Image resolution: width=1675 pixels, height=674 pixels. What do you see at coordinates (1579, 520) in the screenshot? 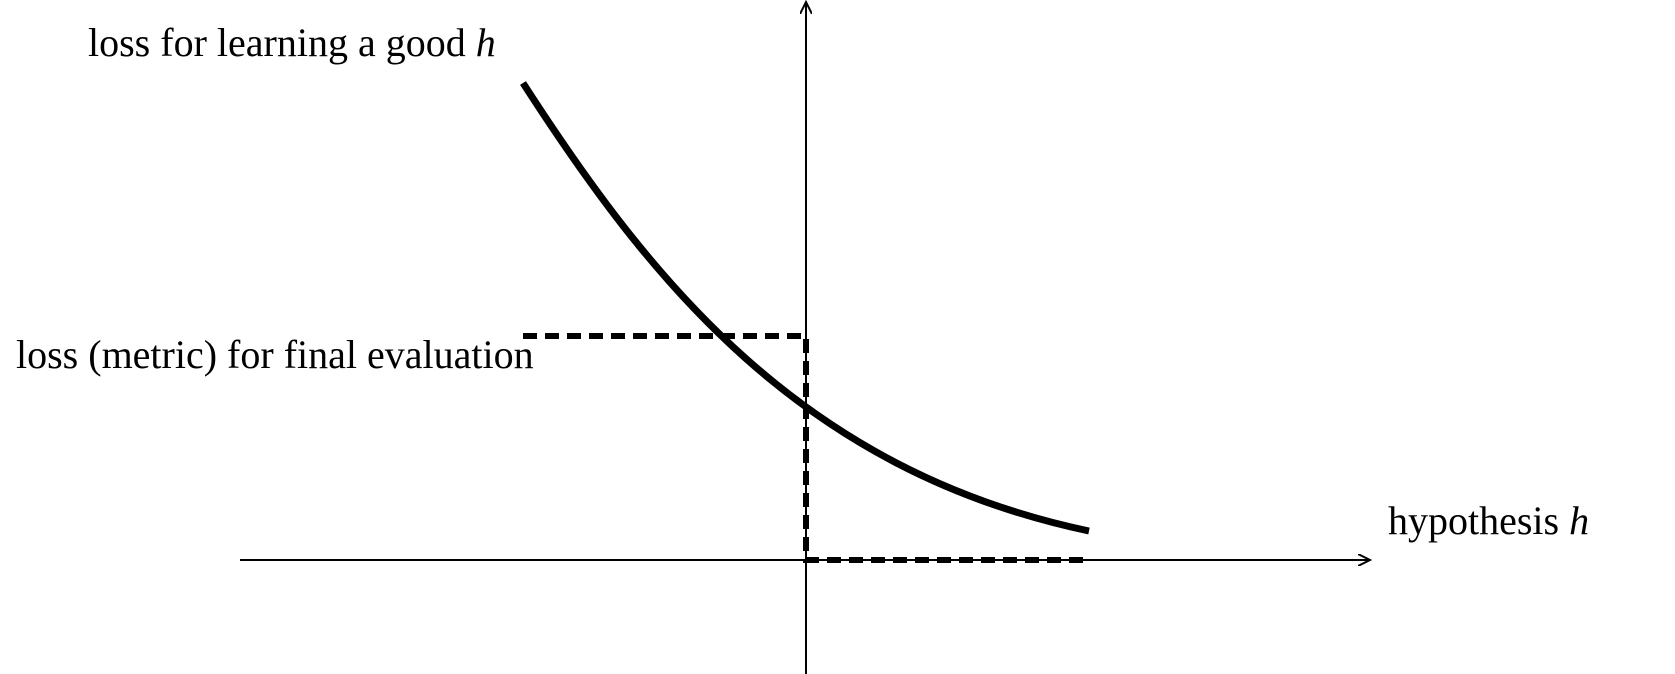
I see `x-axis-label-var: h` at bounding box center [1579, 520].